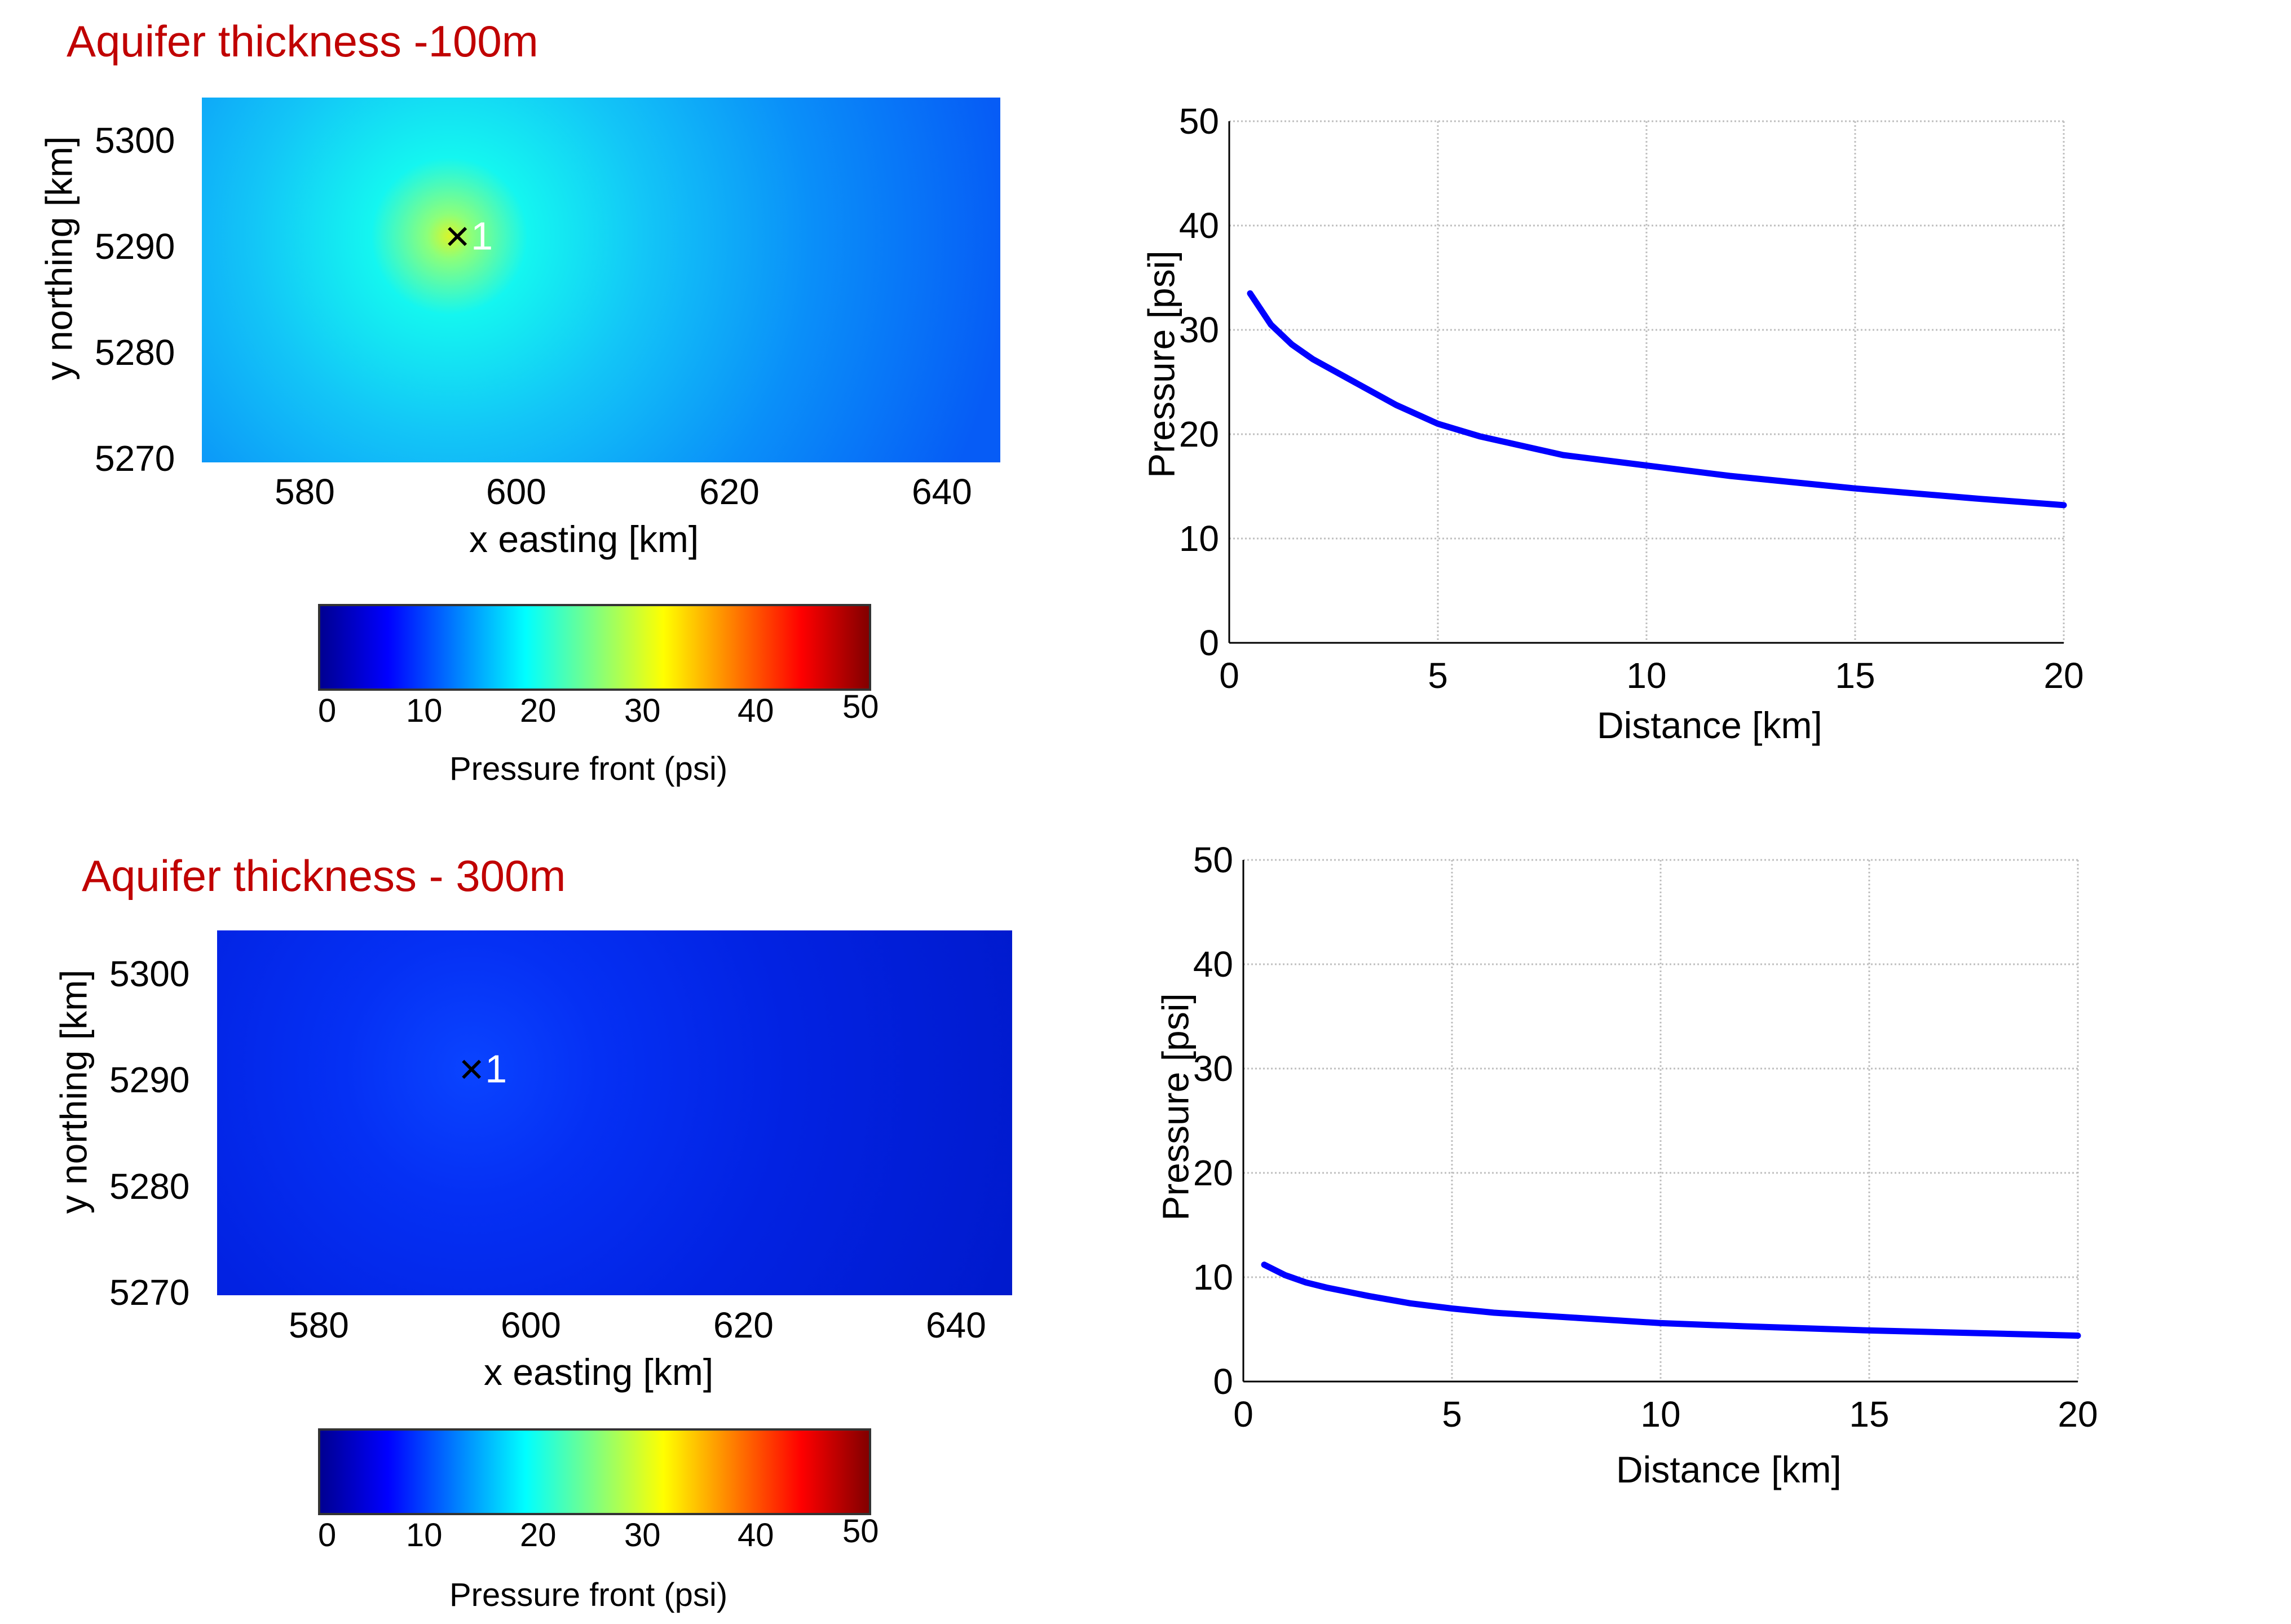 This screenshot has height=1624, width=2291. What do you see at coordinates (860, 1531) in the screenshot?
I see `panel-2-colorbar-tick: 50` at bounding box center [860, 1531].